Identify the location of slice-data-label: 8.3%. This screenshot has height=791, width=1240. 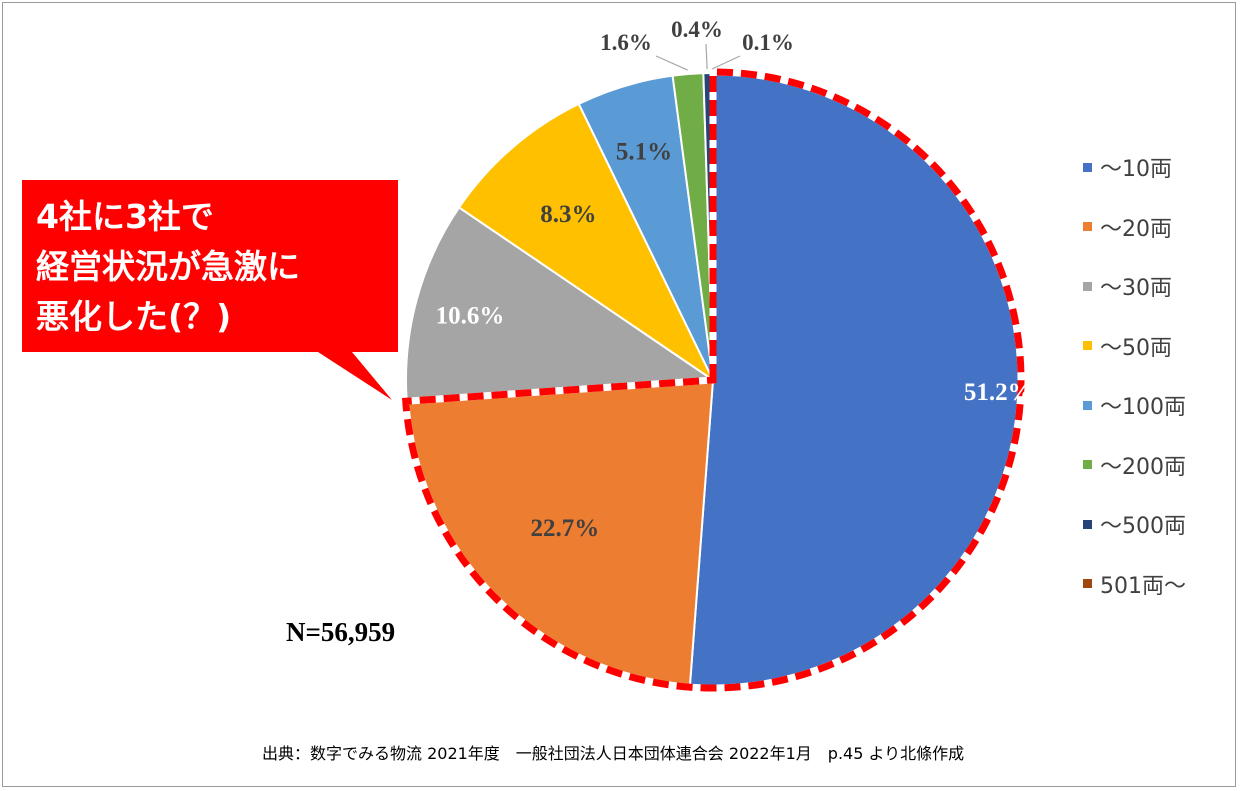
(568, 214).